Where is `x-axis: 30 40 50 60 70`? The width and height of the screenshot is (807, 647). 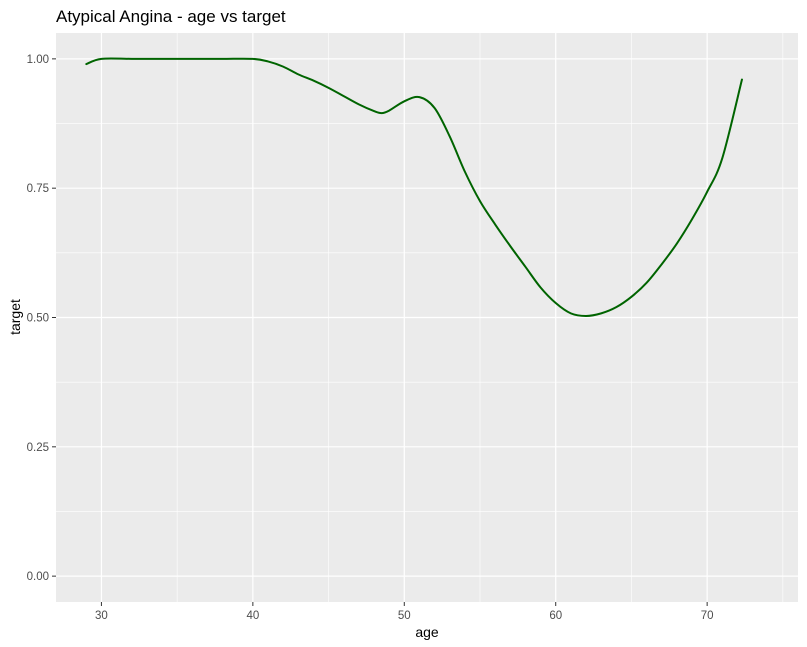
x-axis: 30 40 50 60 70 is located at coordinates (404, 612).